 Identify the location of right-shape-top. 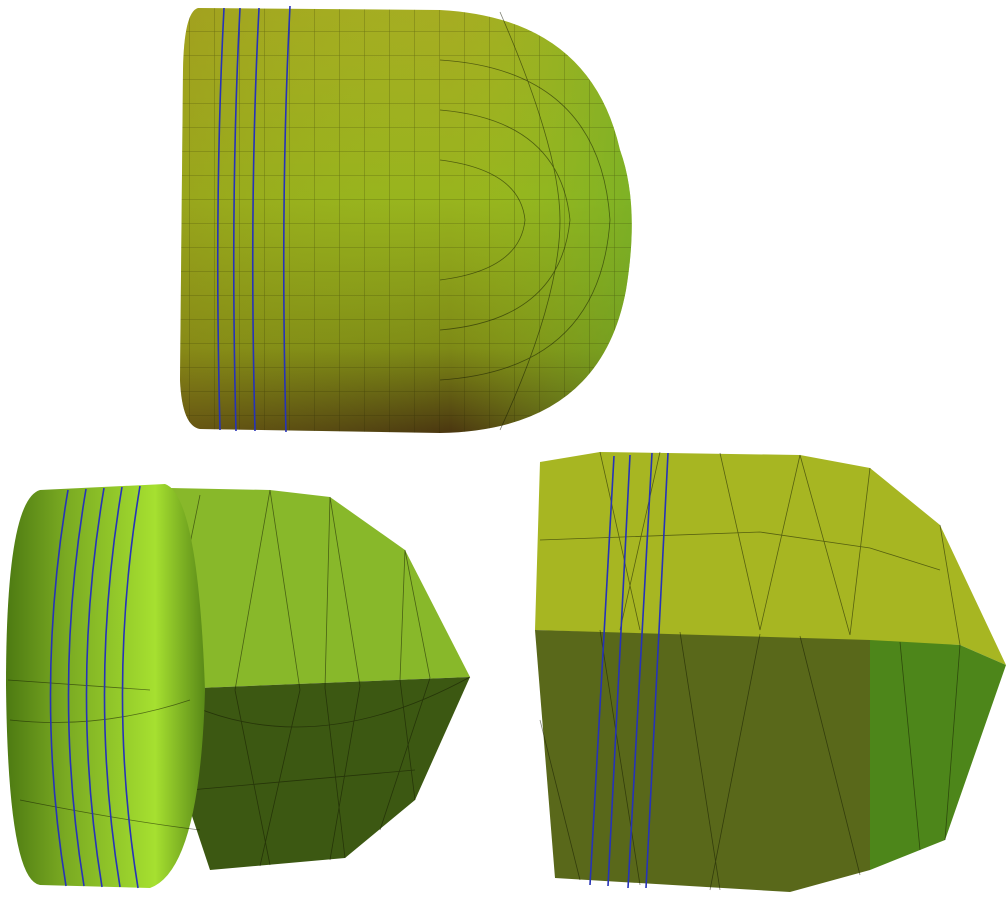
(770, 558).